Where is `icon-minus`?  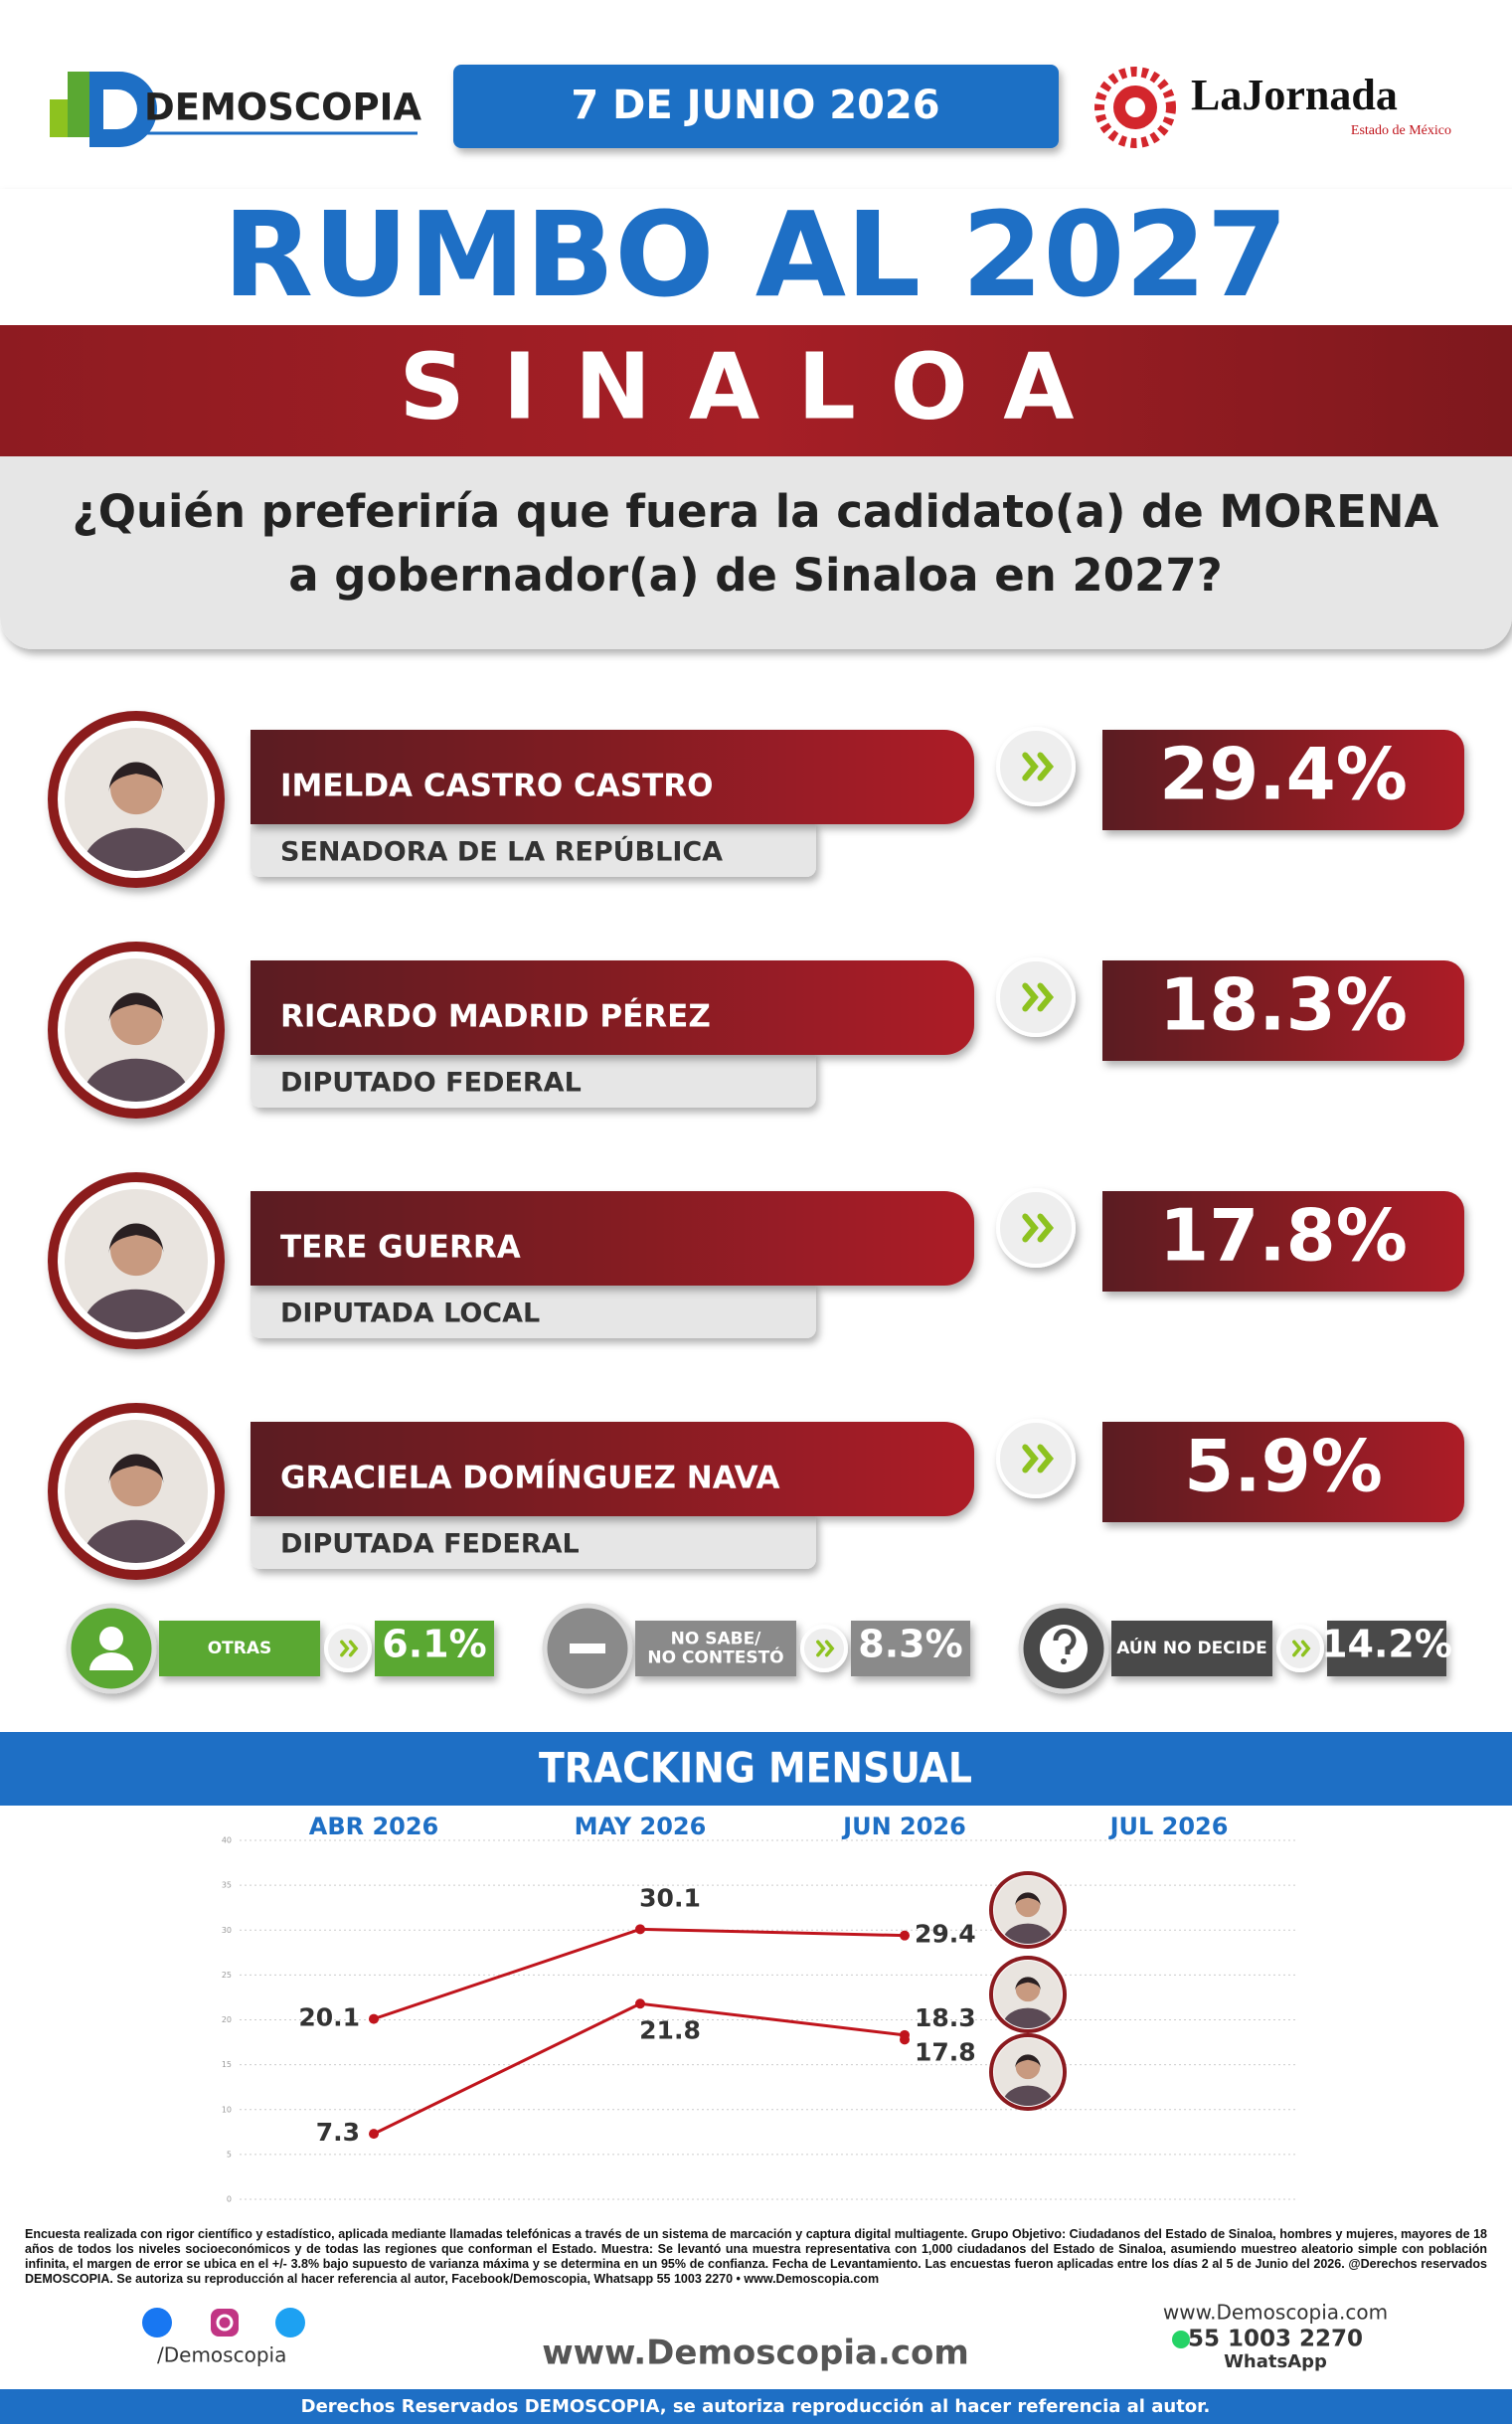
icon-minus is located at coordinates (587, 1648).